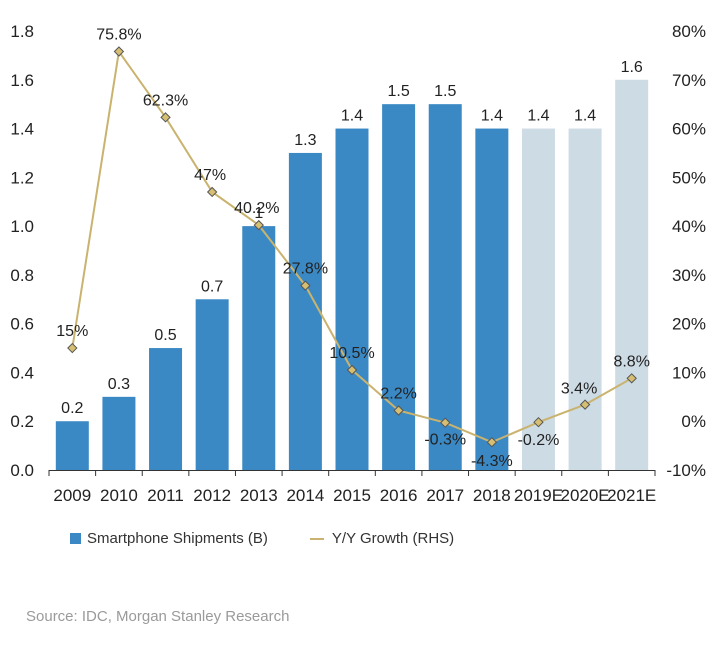  I want to click on bar-2019E, so click(538, 299).